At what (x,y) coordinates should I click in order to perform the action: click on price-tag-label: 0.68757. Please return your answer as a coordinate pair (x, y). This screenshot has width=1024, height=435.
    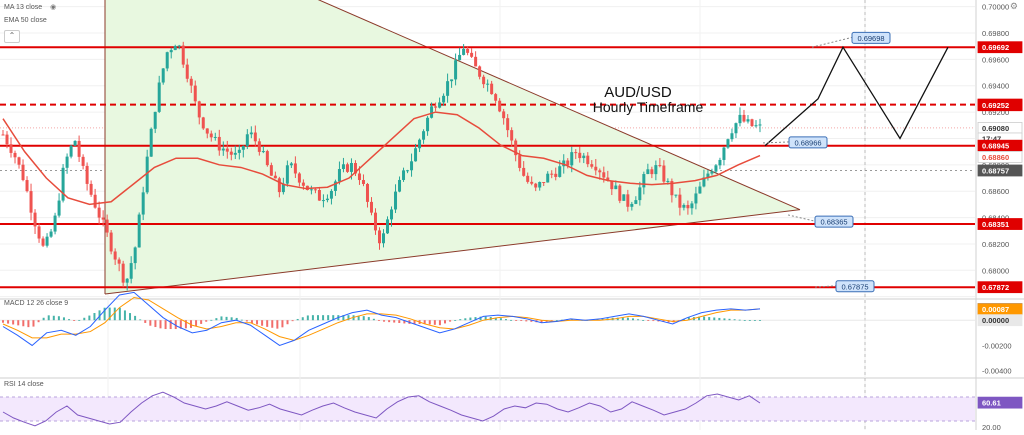
    Looking at the image, I should click on (995, 170).